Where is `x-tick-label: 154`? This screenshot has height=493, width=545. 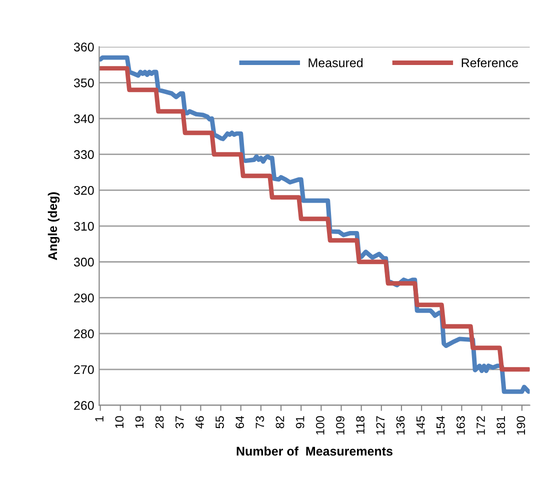
x-tick-label: 154 is located at coordinates (440, 425).